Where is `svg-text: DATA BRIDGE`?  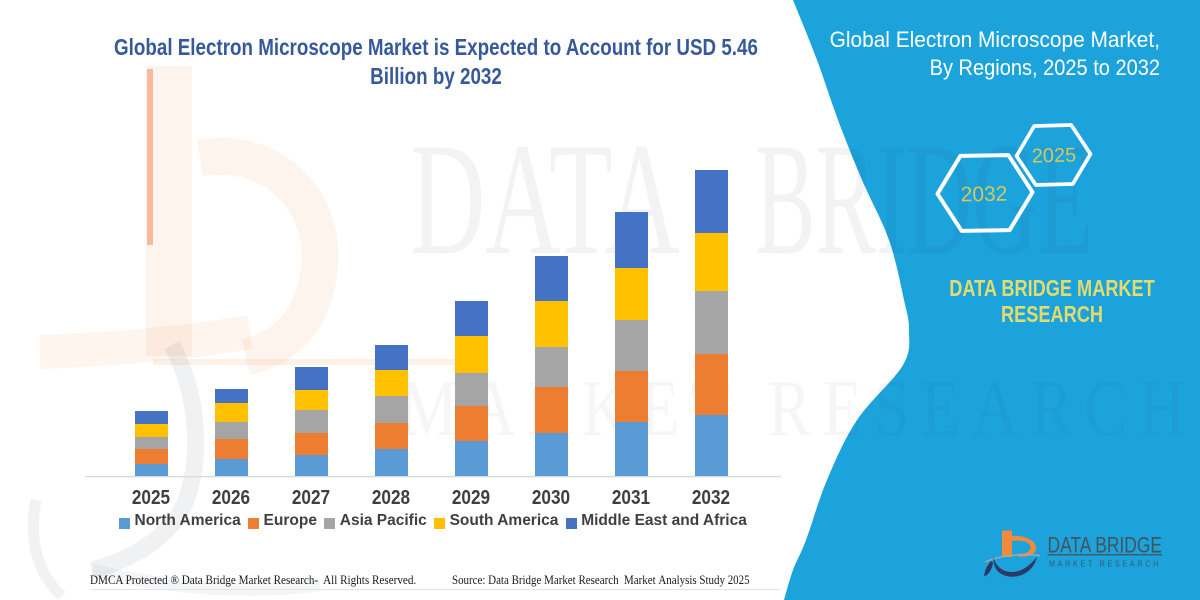
svg-text: DATA BRIDGE is located at coordinates (1105, 545).